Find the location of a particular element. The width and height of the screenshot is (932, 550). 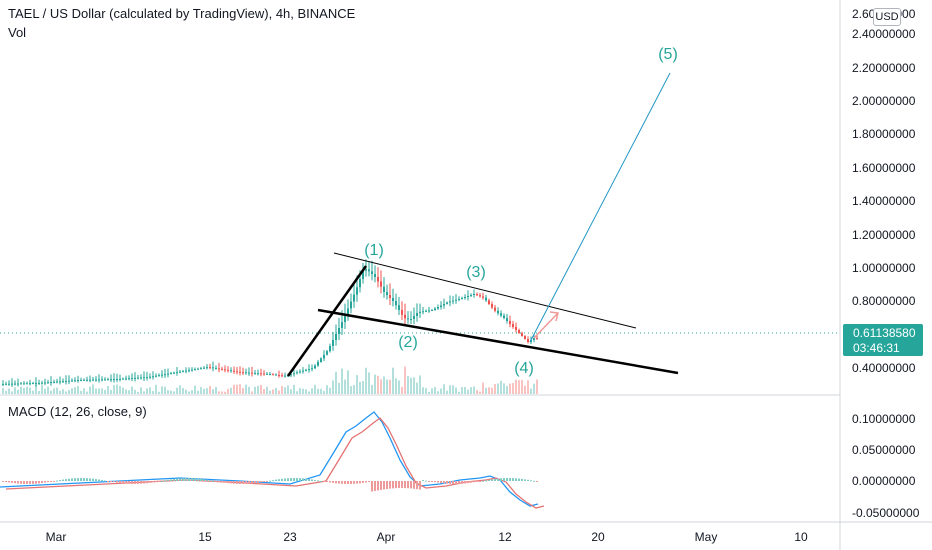

price-scale-label: 0.80000000 is located at coordinates (884, 301).